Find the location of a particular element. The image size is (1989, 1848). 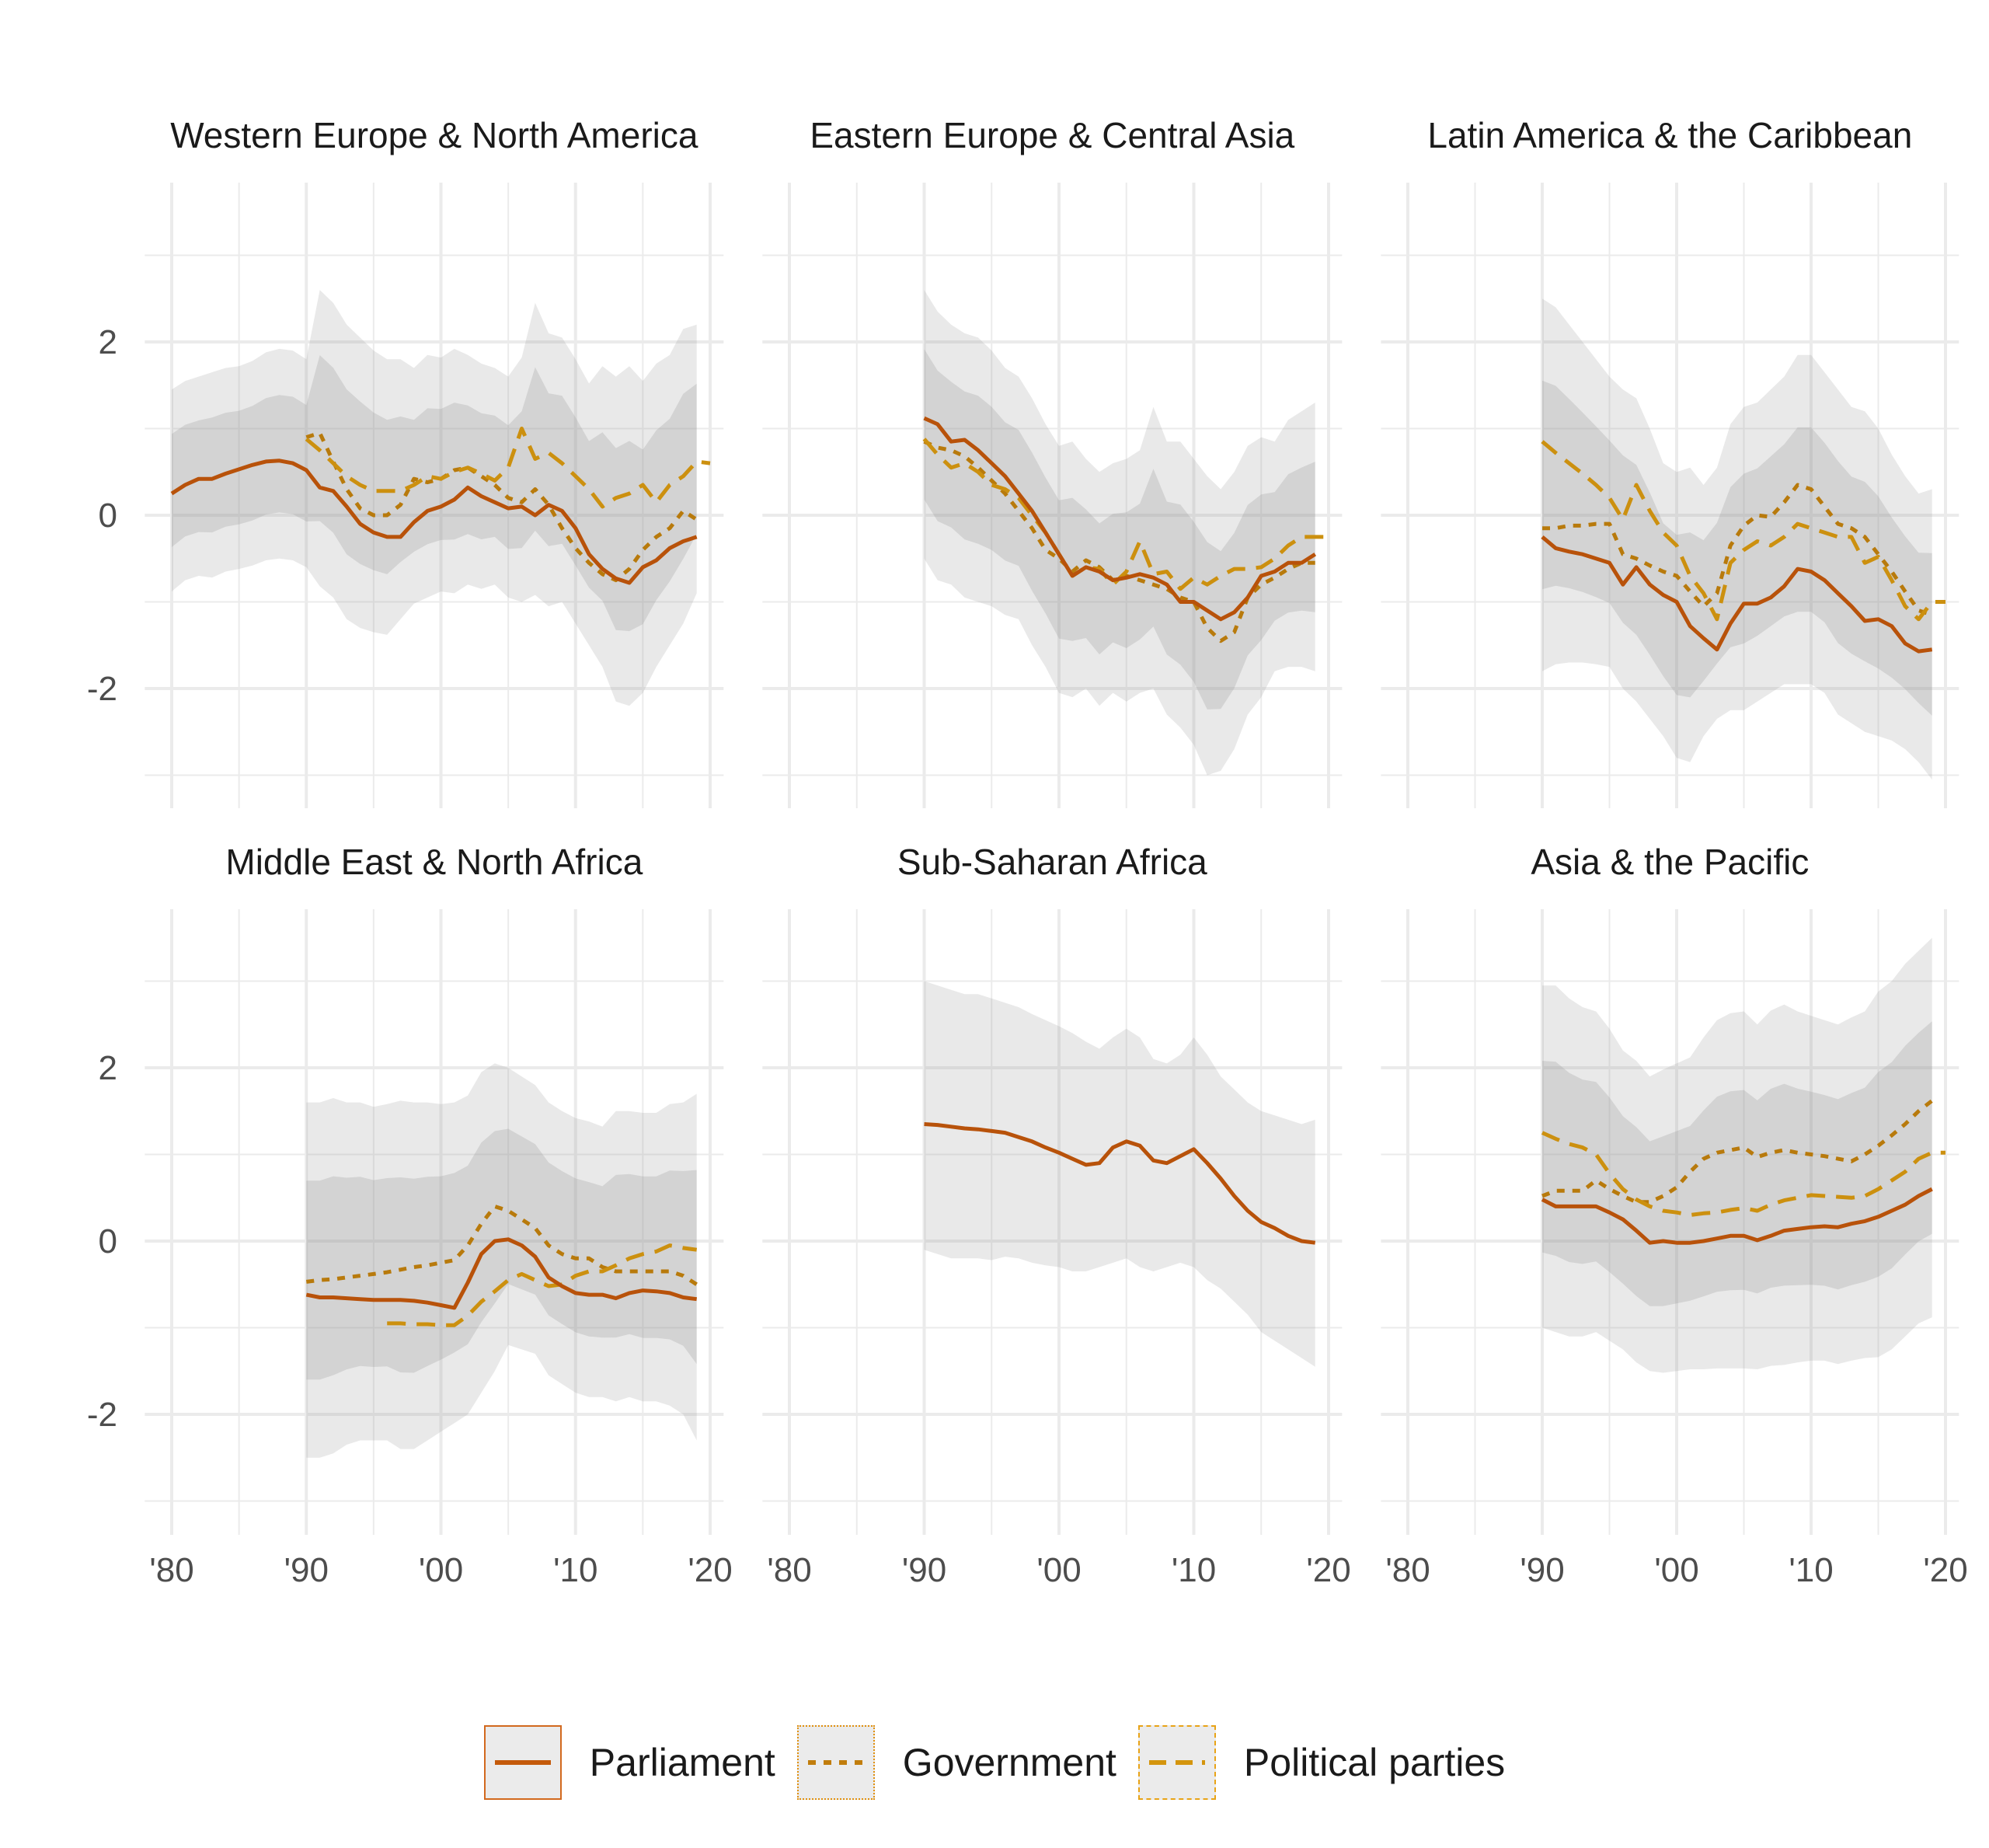

panel-title: Western Europe & North America is located at coordinates (434, 135).